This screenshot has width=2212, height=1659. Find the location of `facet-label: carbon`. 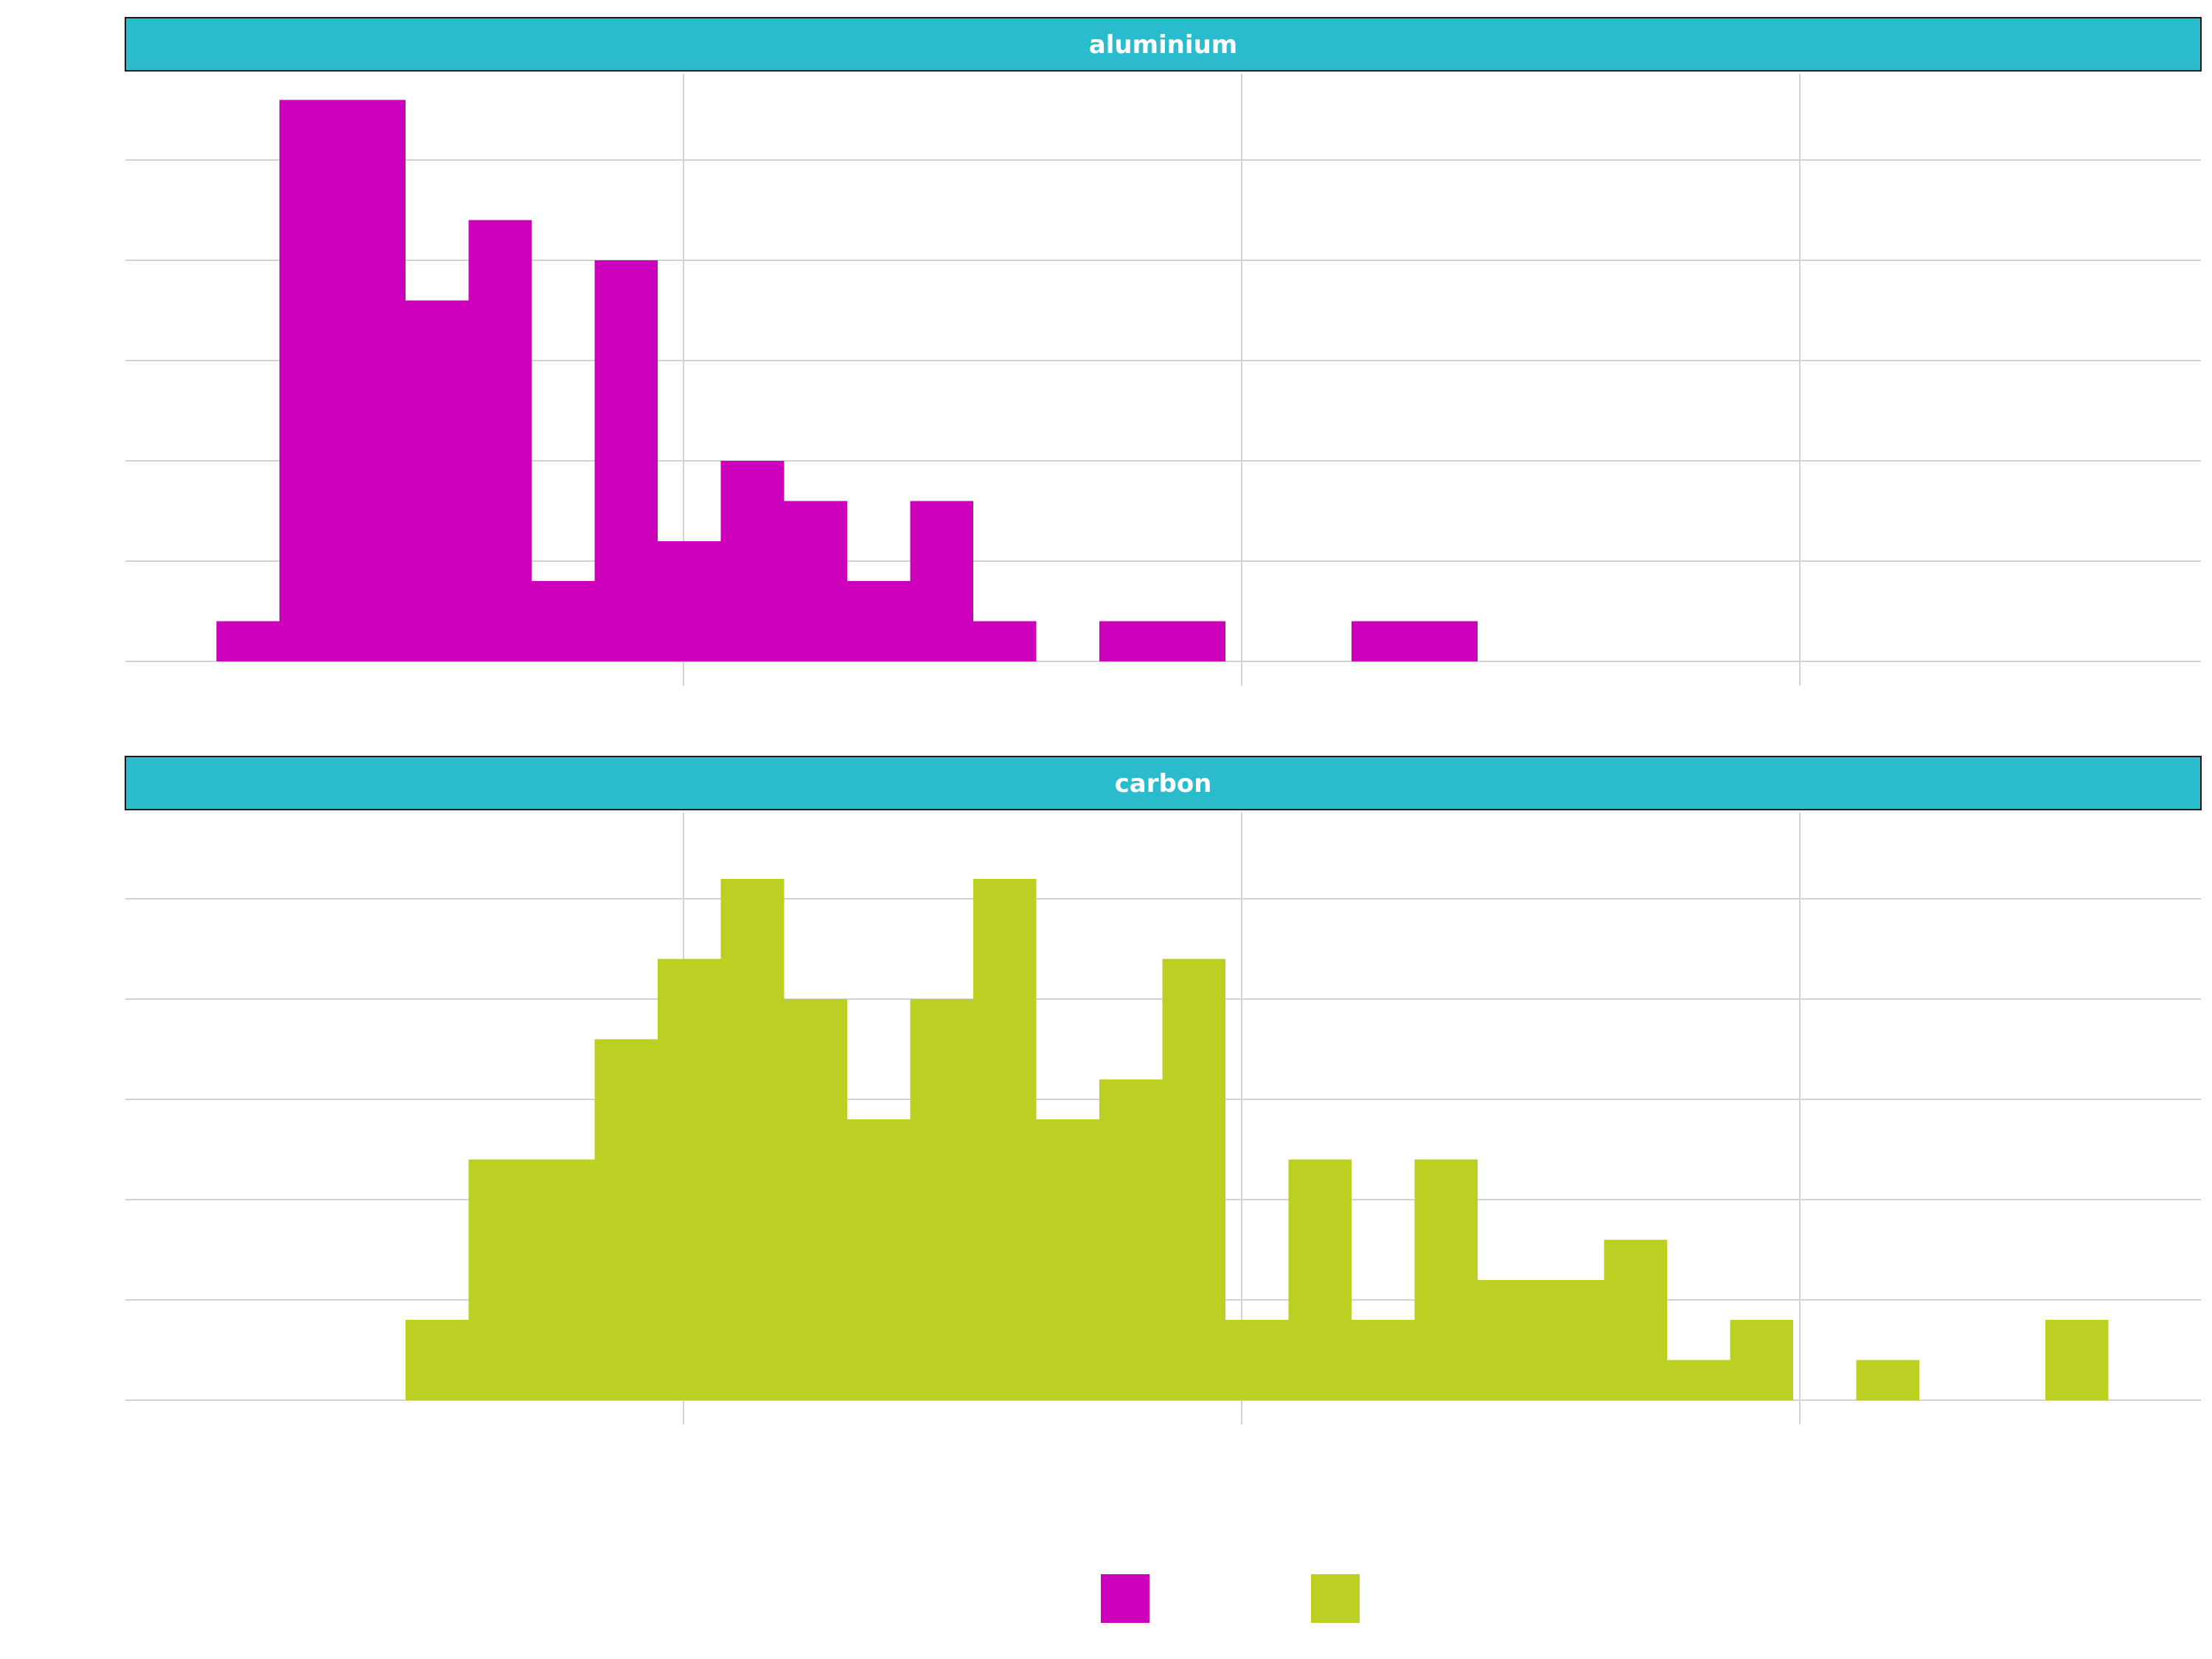

facet-label: carbon is located at coordinates (1163, 784).